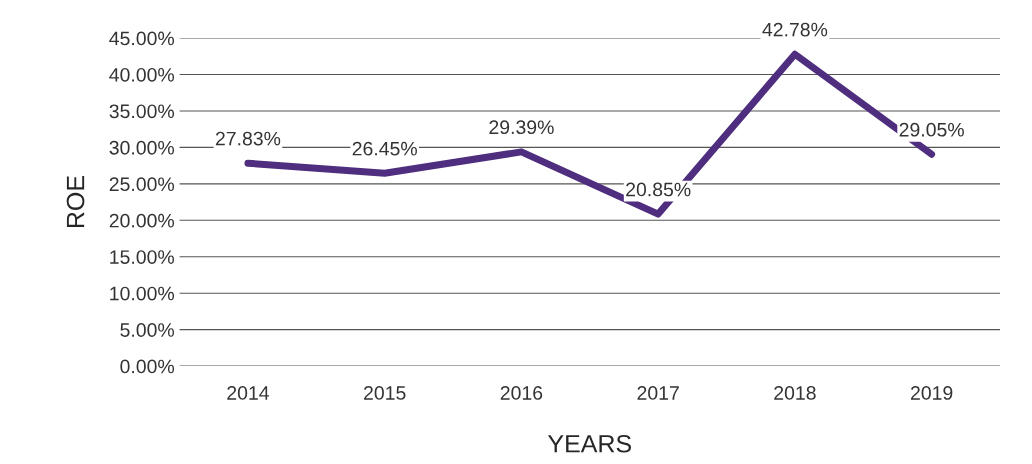 The width and height of the screenshot is (1032, 464). Describe the element at coordinates (795, 393) in the screenshot. I see `x-tick-label: 2018` at that location.